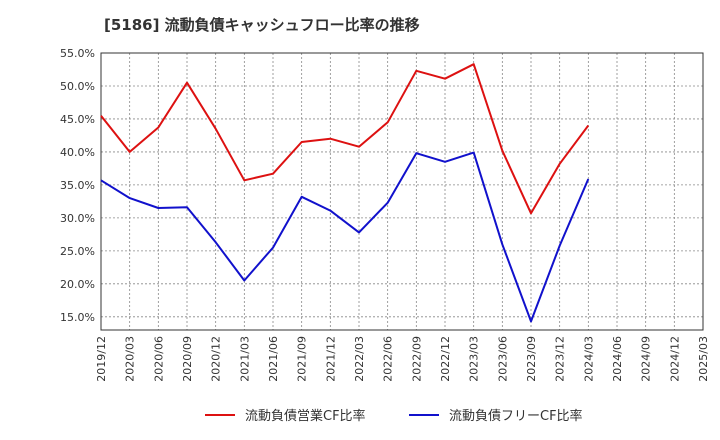 Image resolution: width=720 pixels, height=440 pixels. I want to click on y-tick-label: 15.0%, so click(77, 317).